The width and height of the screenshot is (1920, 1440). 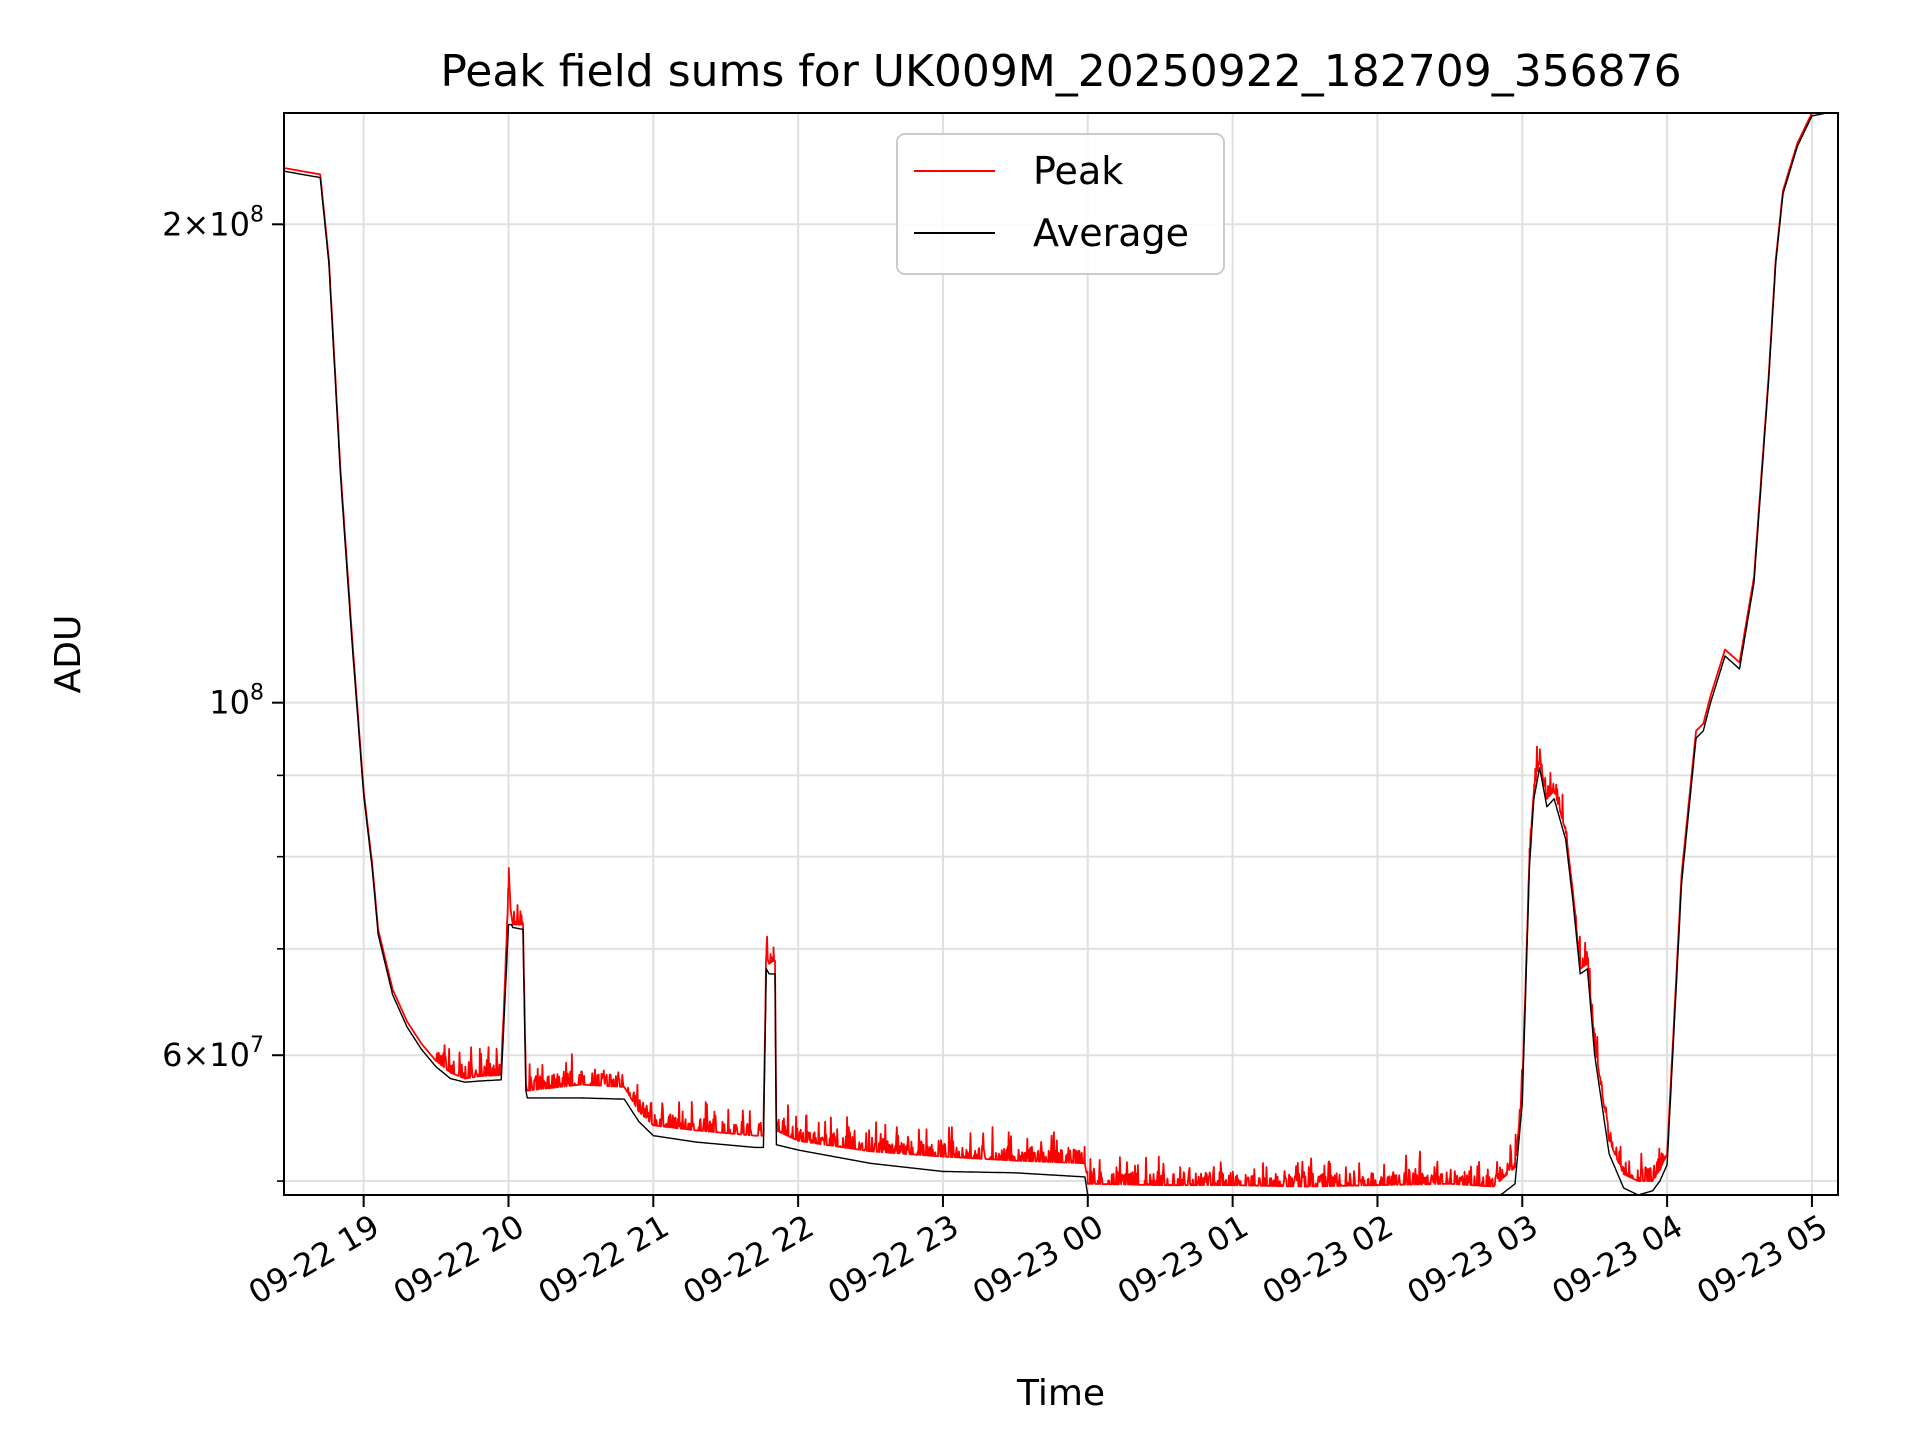 I want to click on y-axis: 6×107 108 2×108, so click(x=223, y=692).